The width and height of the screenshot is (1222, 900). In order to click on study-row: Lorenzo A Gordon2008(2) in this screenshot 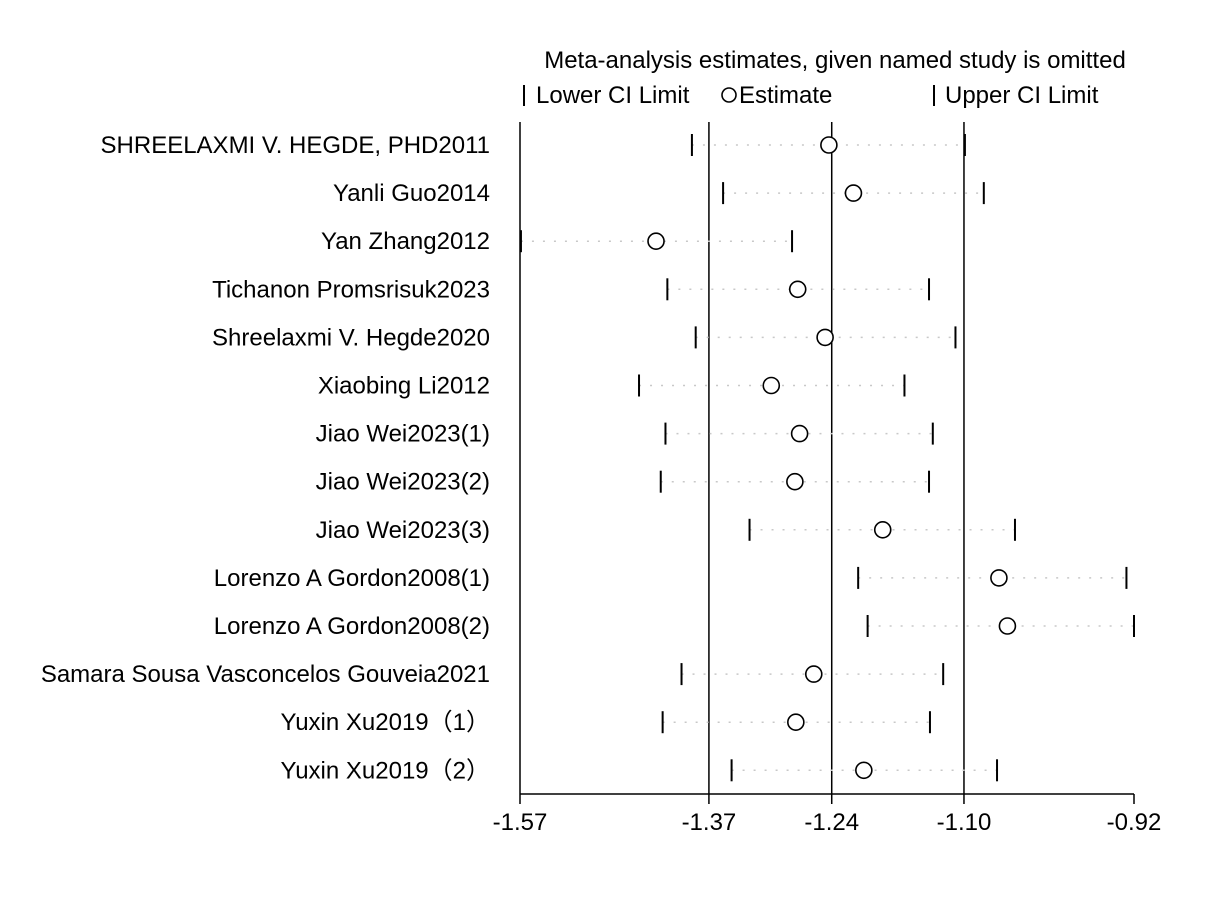, I will do `click(674, 626)`.